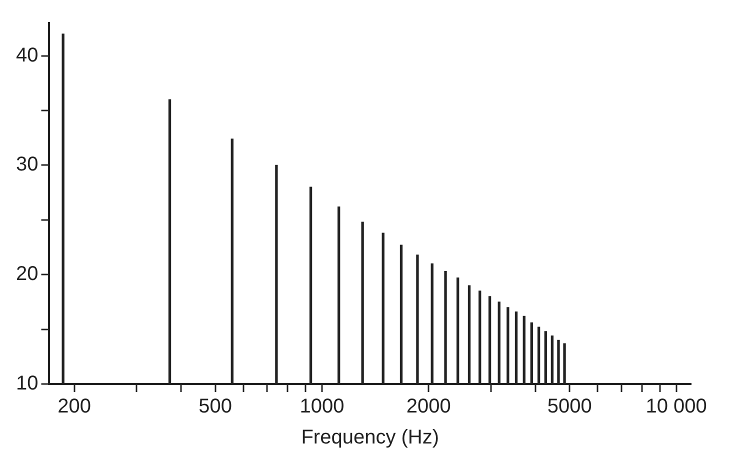 The width and height of the screenshot is (729, 462). What do you see at coordinates (74, 407) in the screenshot?
I see `x-tick-label: 200` at bounding box center [74, 407].